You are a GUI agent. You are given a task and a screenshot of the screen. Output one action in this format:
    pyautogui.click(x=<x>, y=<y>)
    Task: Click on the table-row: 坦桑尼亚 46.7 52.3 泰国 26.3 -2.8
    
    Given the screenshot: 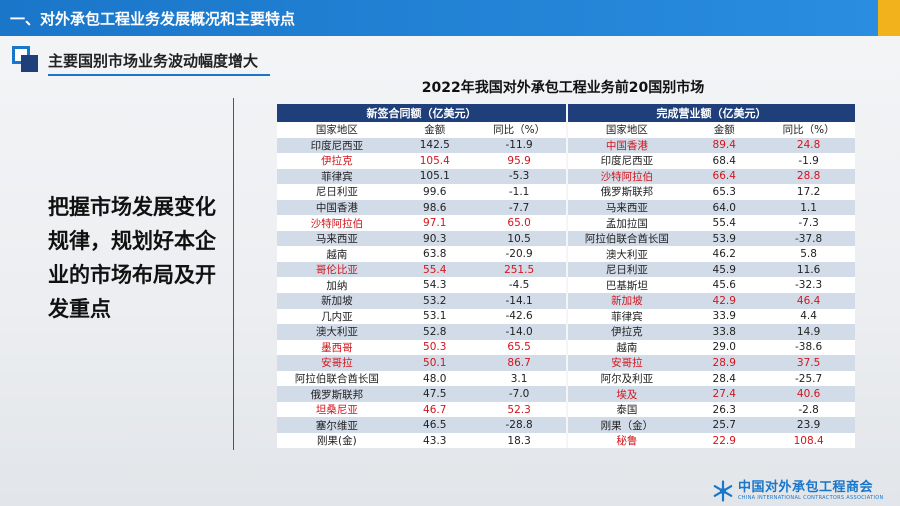 What is the action you would take?
    pyautogui.click(x=566, y=409)
    